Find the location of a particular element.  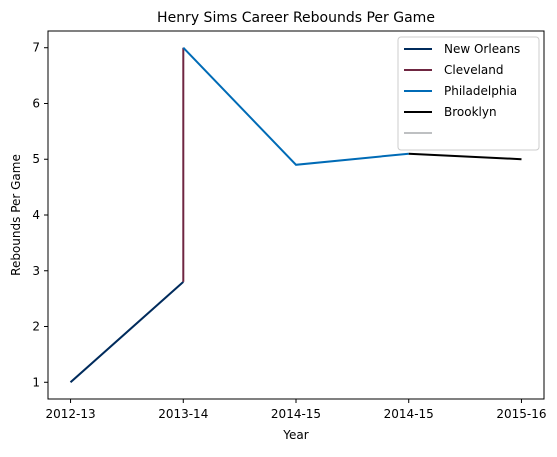

y-axis-label: Rebounds Per Game is located at coordinates (16, 215).